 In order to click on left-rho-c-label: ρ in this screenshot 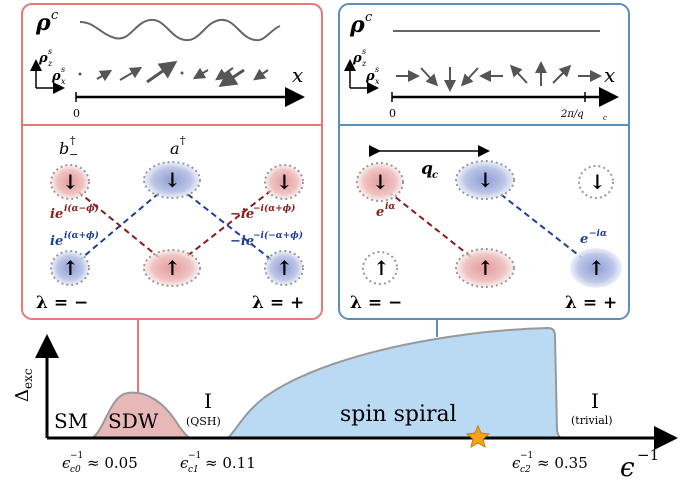, I will do `click(43, 23)`.